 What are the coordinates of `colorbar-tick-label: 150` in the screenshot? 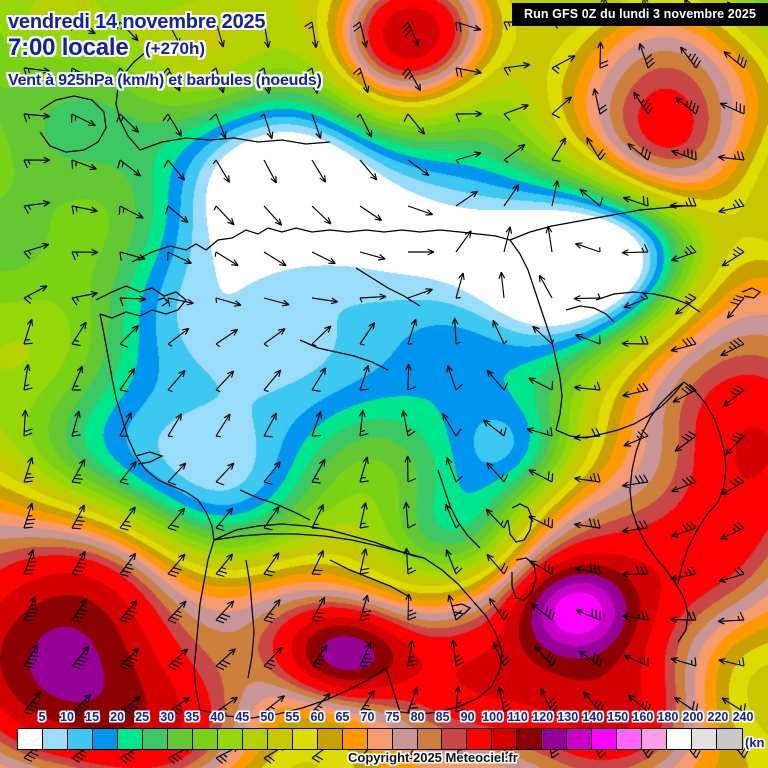 It's located at (618, 717).